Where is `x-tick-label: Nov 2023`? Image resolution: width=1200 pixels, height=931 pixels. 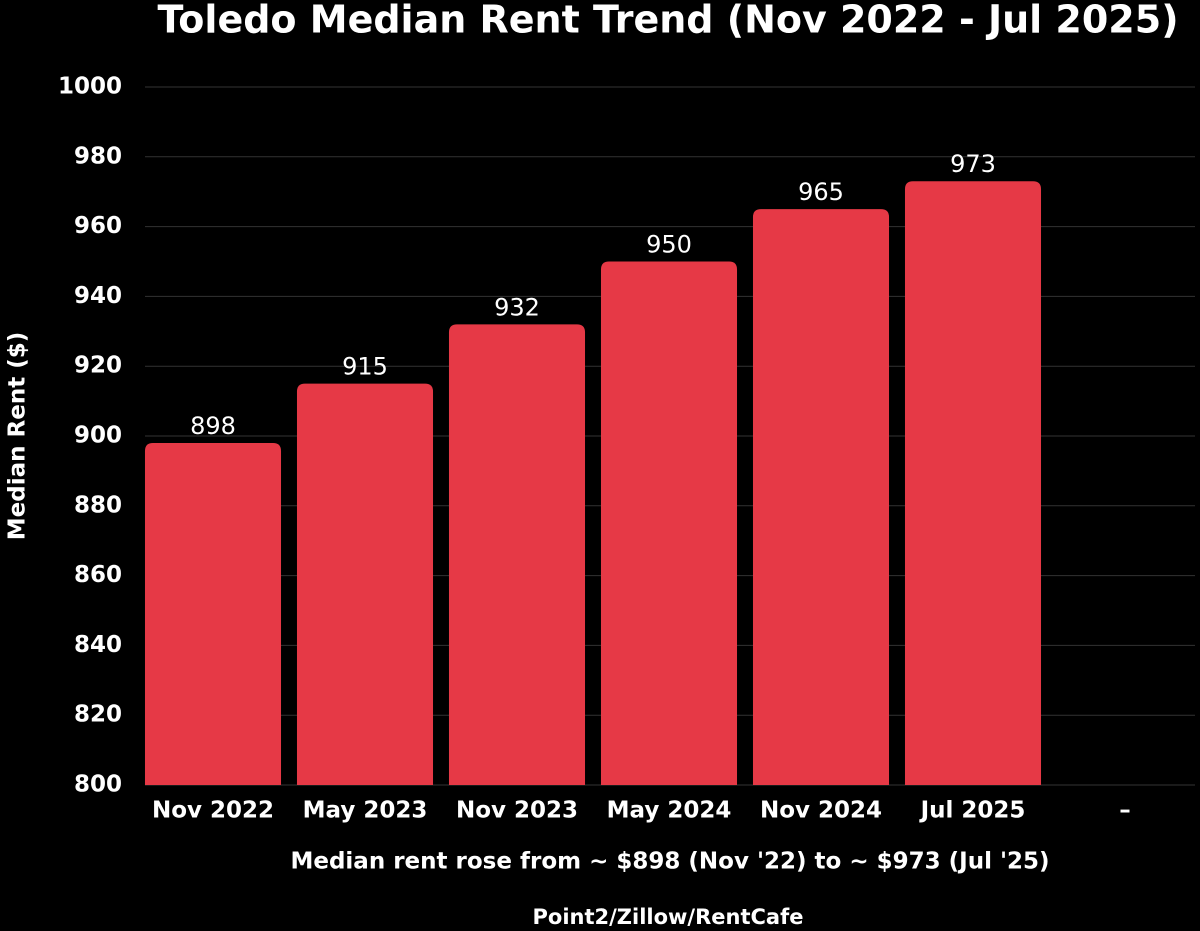
x-tick-label: Nov 2023 is located at coordinates (517, 811).